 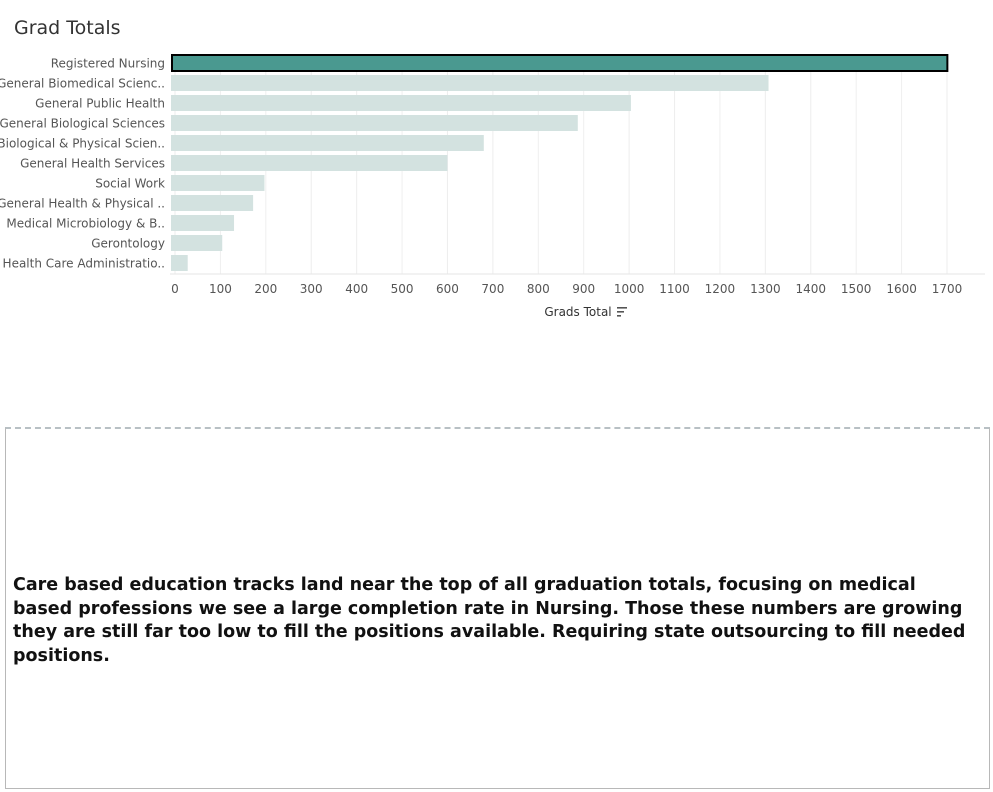 I want to click on sort-descending-icon, so click(x=622, y=312).